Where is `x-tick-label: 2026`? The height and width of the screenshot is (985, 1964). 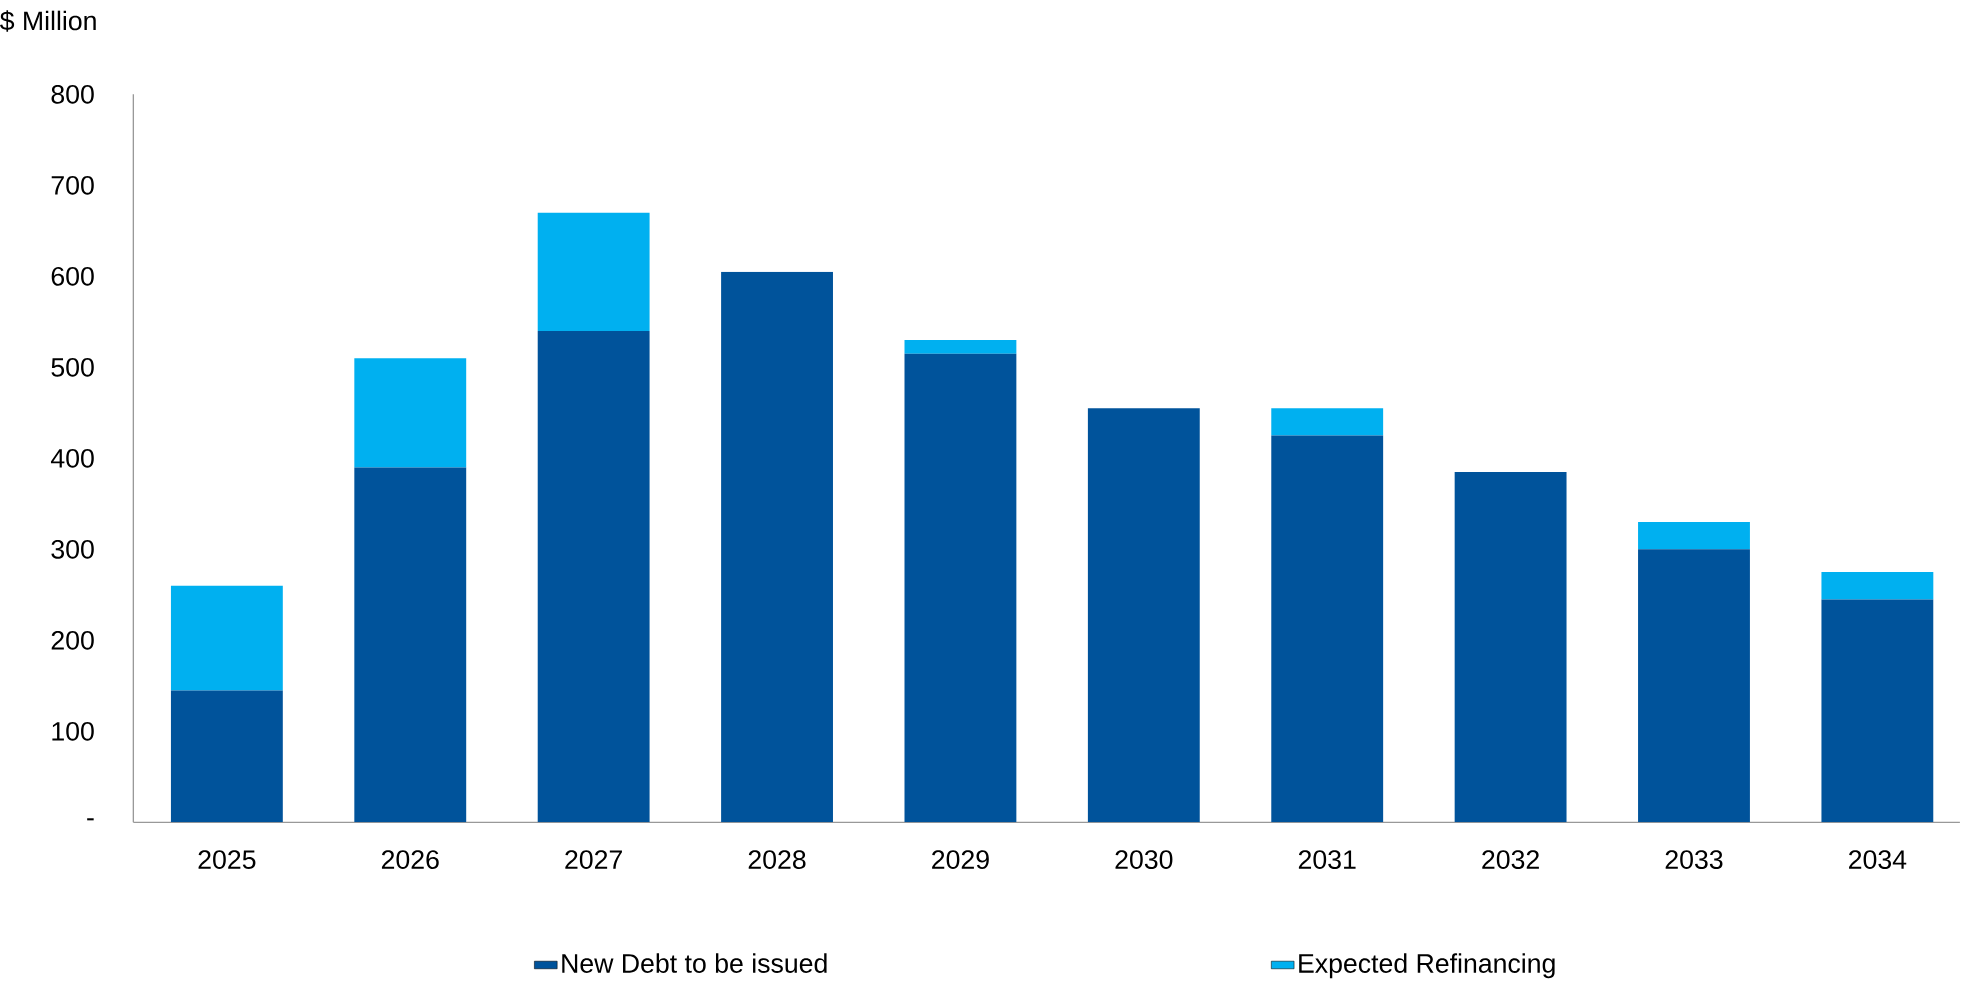 x-tick-label: 2026 is located at coordinates (410, 860).